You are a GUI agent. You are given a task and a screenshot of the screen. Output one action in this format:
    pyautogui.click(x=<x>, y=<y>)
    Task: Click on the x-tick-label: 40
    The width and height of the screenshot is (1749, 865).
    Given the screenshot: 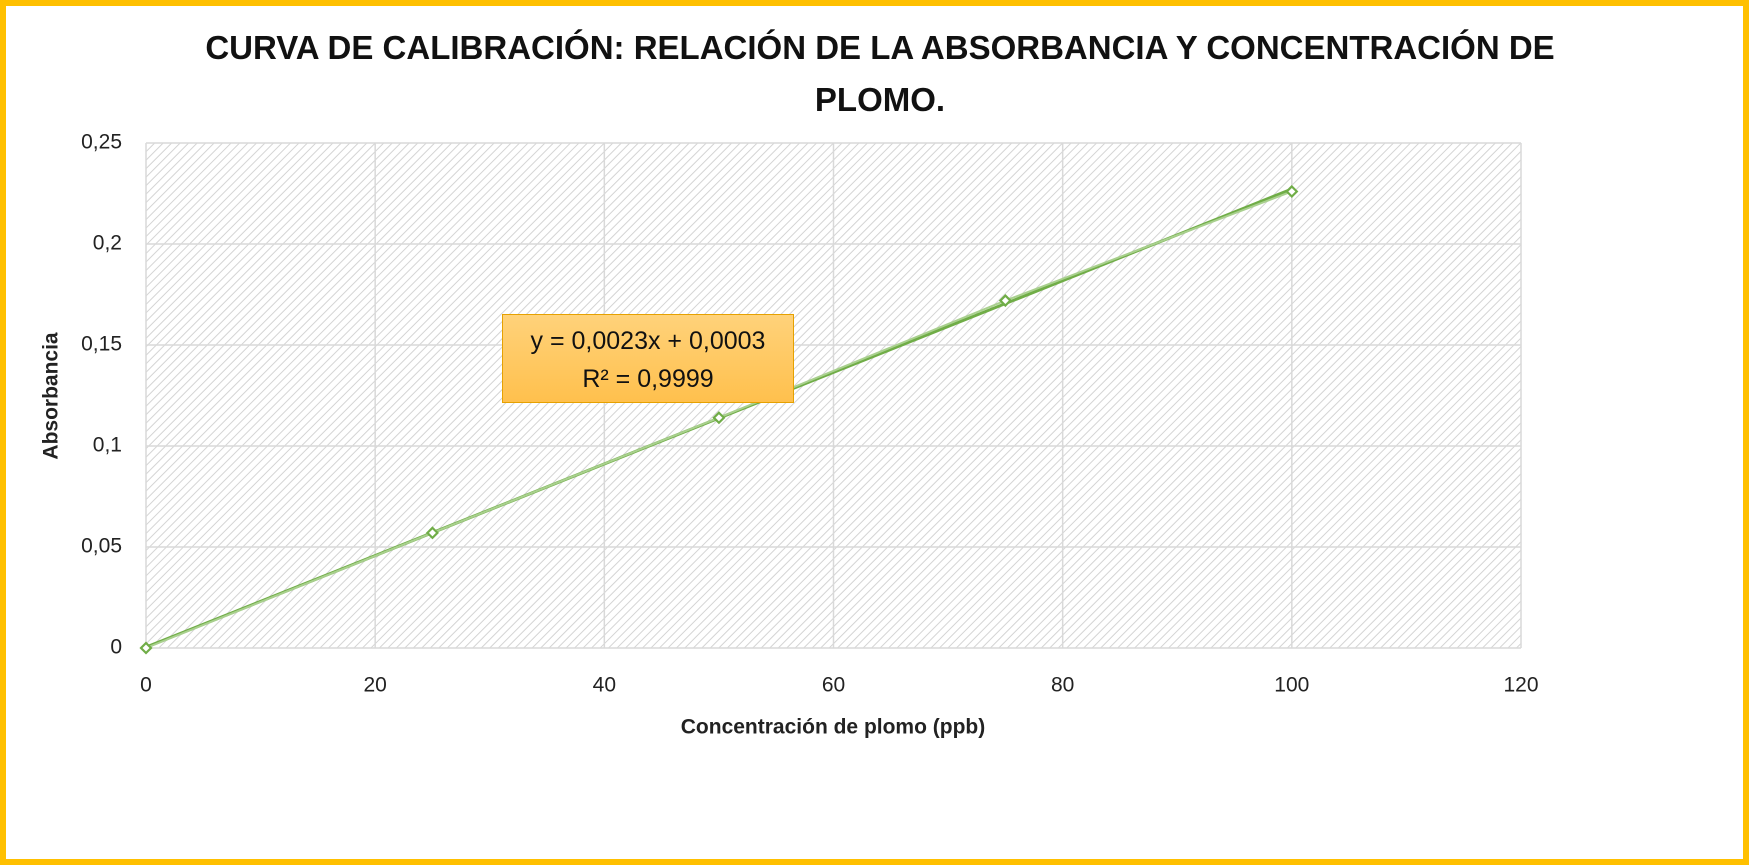 What is the action you would take?
    pyautogui.click(x=604, y=685)
    